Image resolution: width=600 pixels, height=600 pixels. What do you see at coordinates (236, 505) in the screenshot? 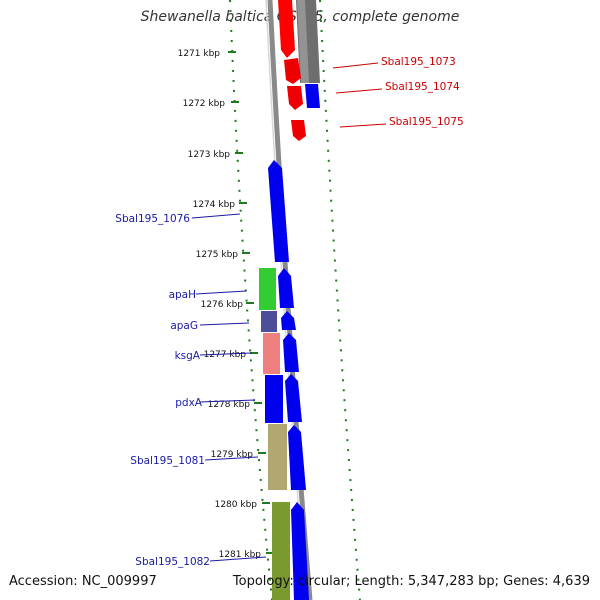
I see `kbp-label: 1280 kbp` at bounding box center [236, 505].